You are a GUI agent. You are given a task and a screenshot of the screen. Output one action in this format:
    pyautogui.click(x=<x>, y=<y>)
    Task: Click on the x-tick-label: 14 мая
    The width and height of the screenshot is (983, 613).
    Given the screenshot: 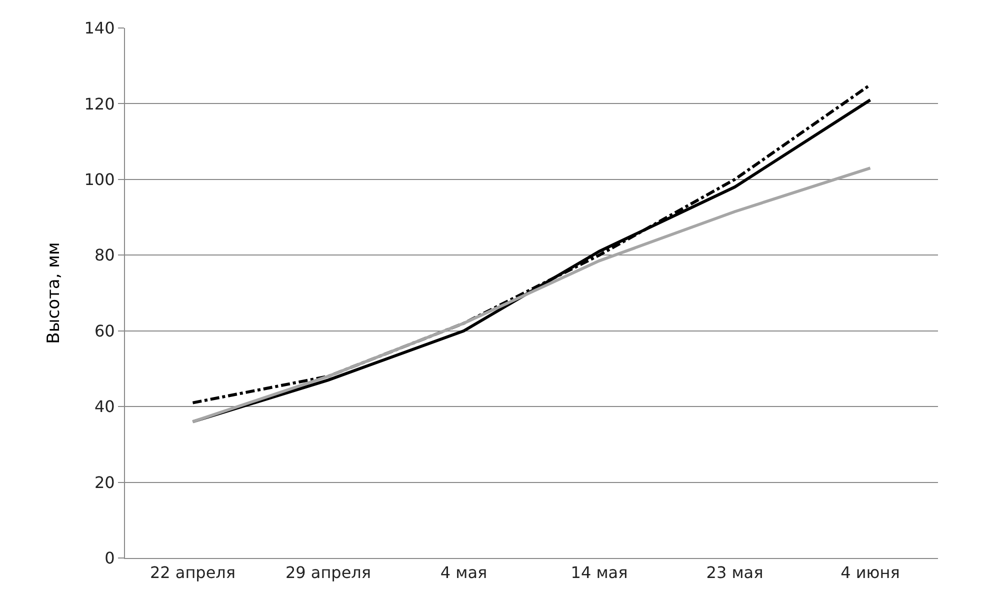 What is the action you would take?
    pyautogui.click(x=599, y=572)
    